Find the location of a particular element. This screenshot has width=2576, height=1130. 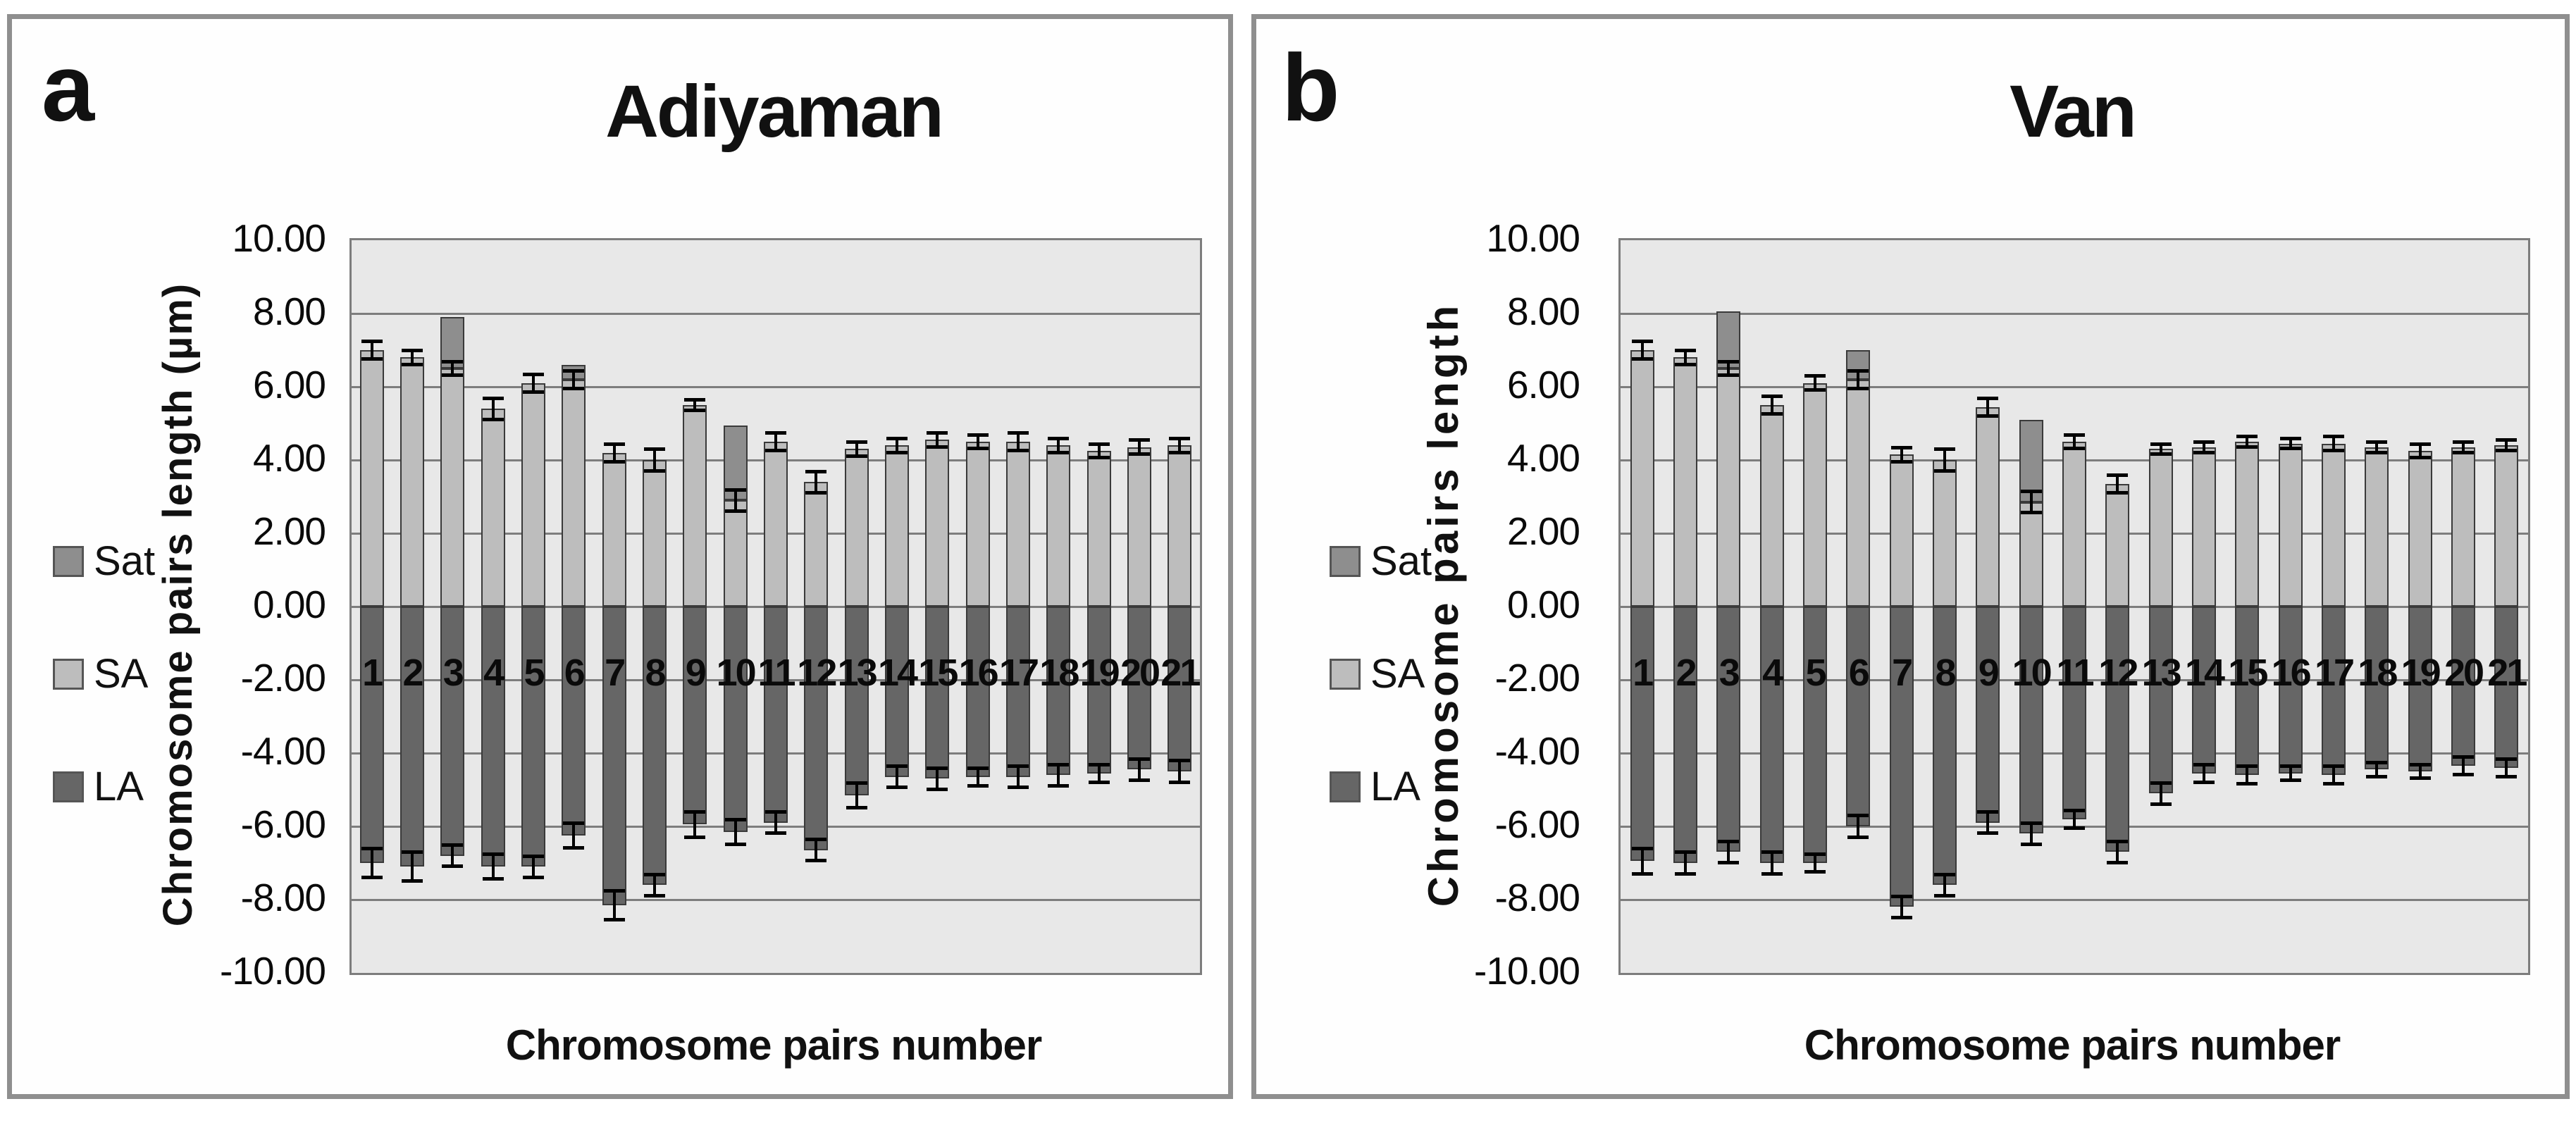

legend-label-sa: SA is located at coordinates (121, 674).